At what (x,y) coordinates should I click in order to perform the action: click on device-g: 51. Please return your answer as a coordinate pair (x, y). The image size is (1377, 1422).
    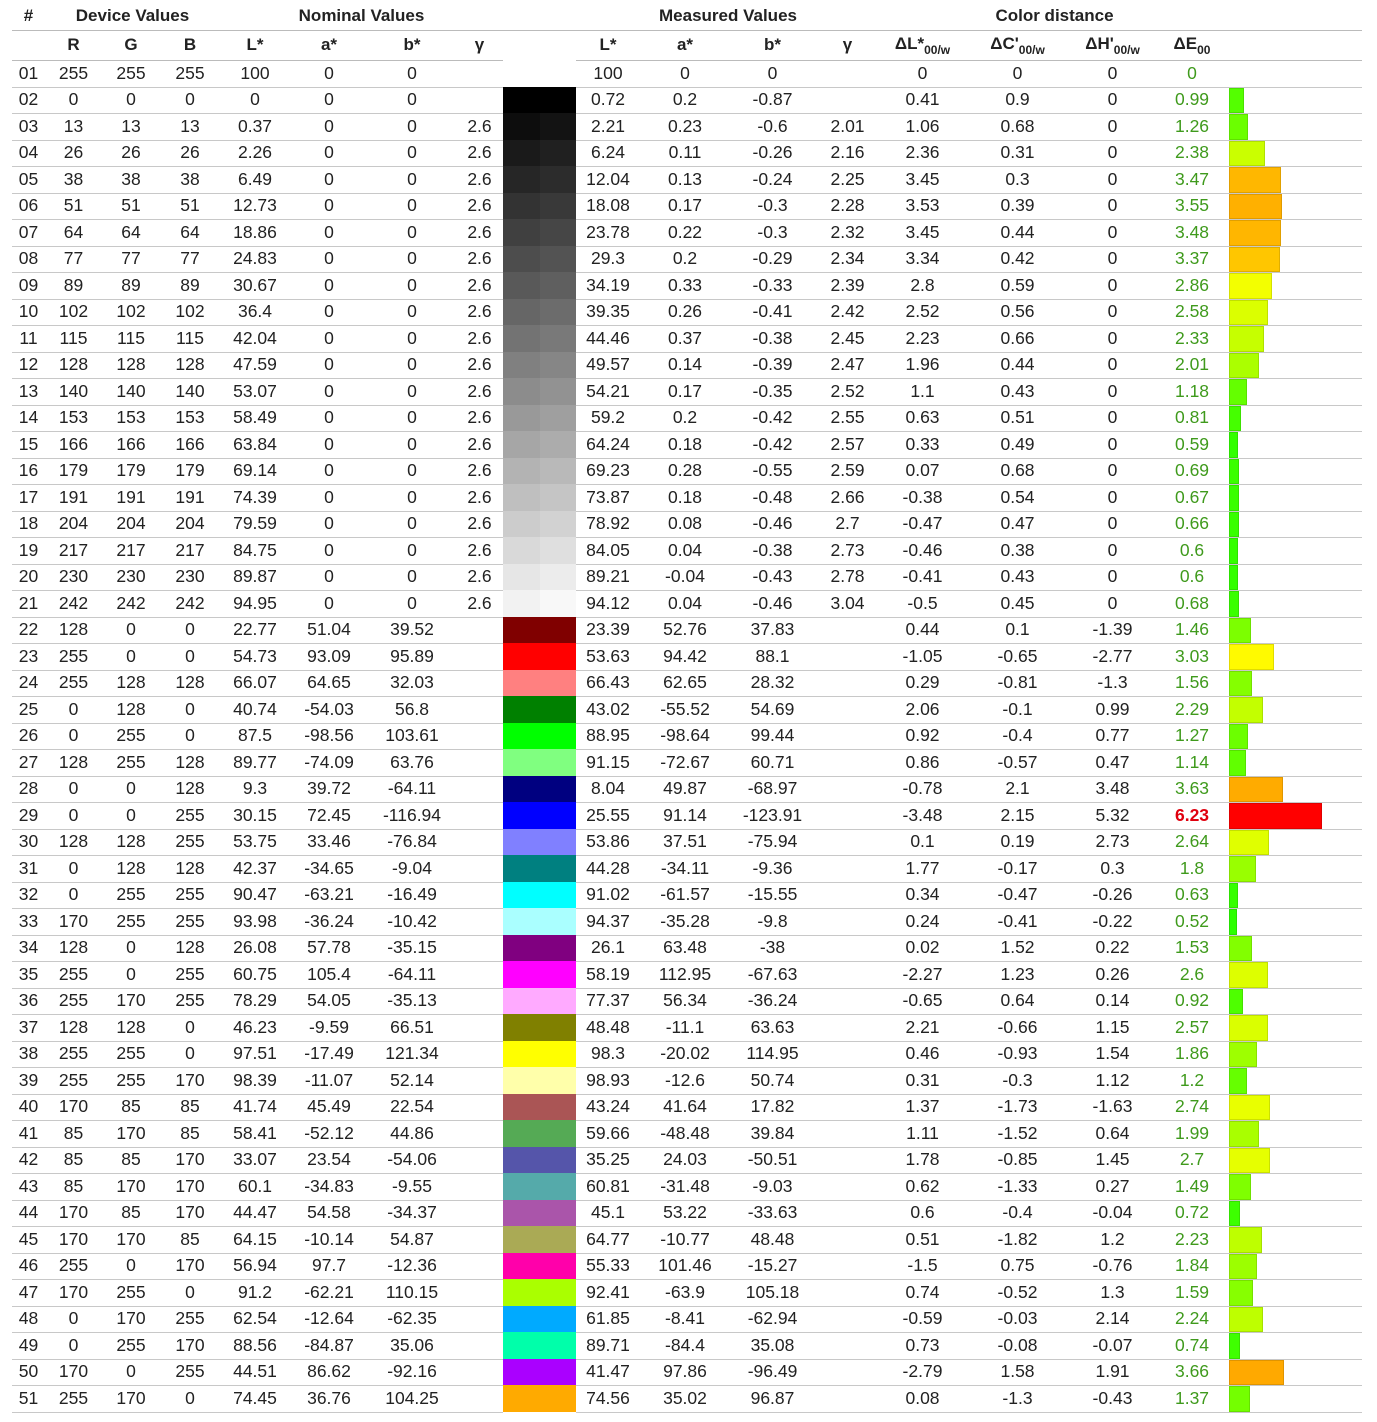
    Looking at the image, I should click on (131, 205).